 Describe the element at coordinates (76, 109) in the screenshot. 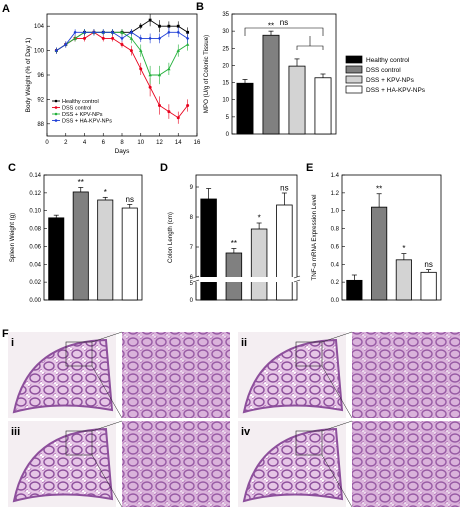

I see `legend-label: DSS control` at that location.